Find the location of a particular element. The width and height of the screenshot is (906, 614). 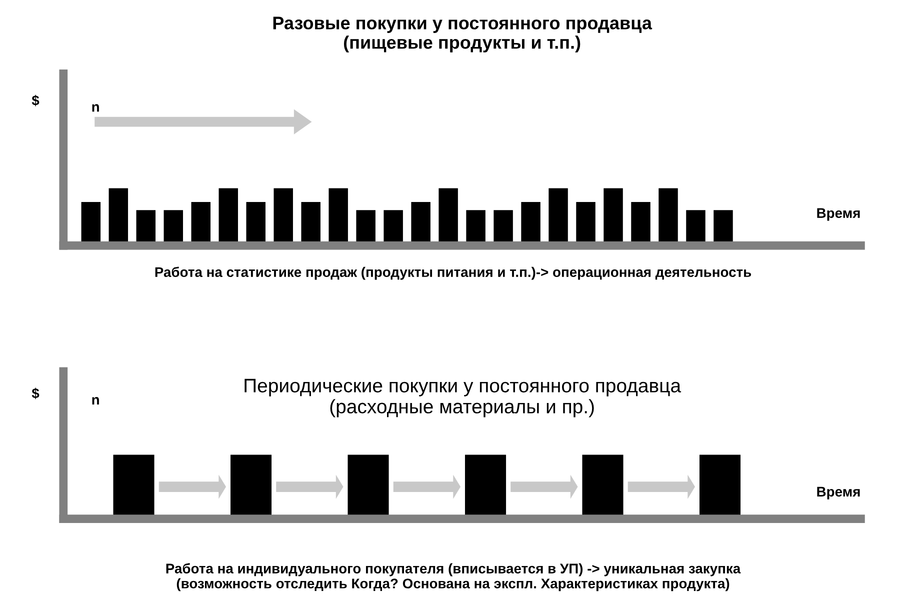

text: Работа на статистике продаж (продукты питания и т.п.)-> операционная деятельность is located at coordinates (453, 273).